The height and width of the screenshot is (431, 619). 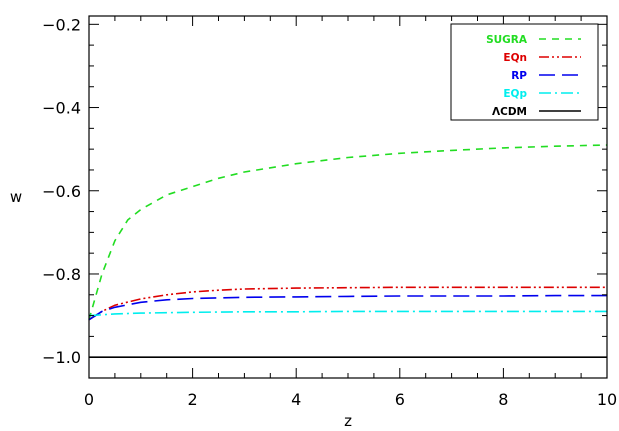 What do you see at coordinates (193, 399) in the screenshot?
I see `x-tick-label: 2` at bounding box center [193, 399].